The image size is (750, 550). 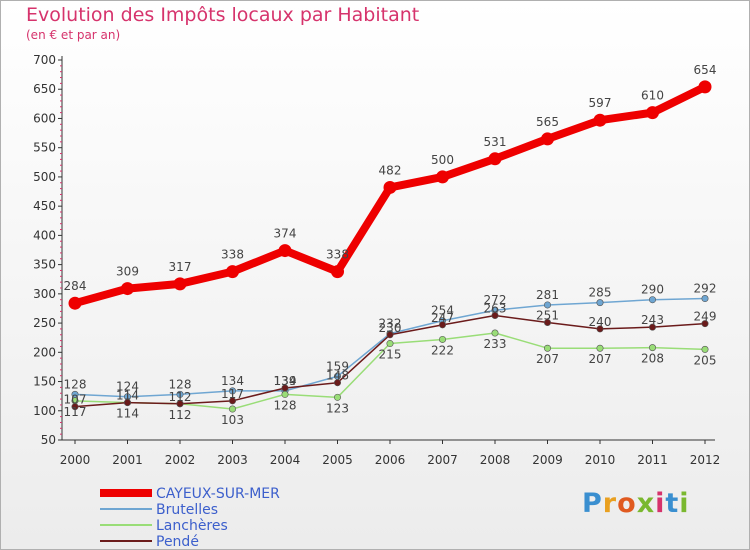 I want to click on data-label: 482, so click(x=390, y=170).